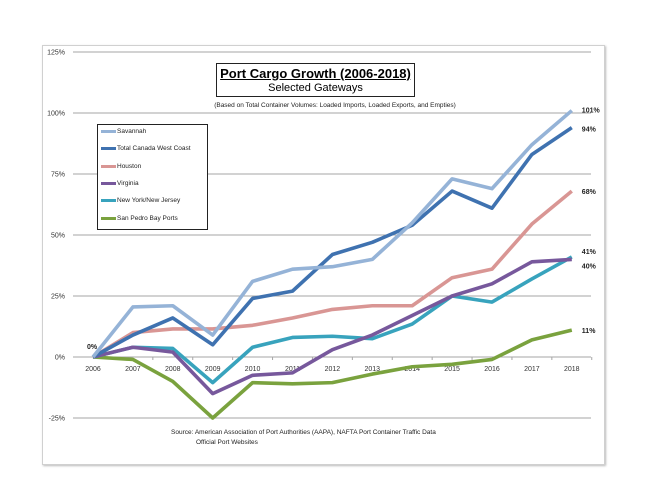  Describe the element at coordinates (93, 369) in the screenshot. I see `x-tick-label: 2006` at that location.